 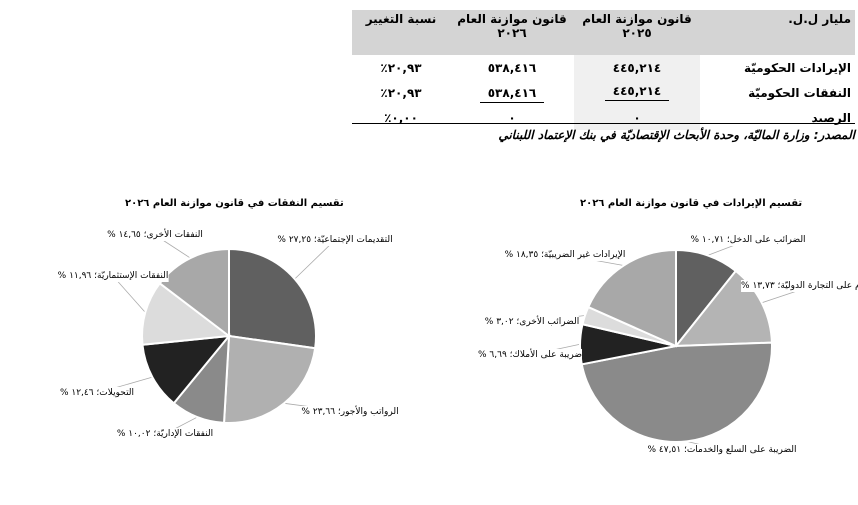 I want to click on header-unit: مليار ل.ل., so click(x=819, y=19).